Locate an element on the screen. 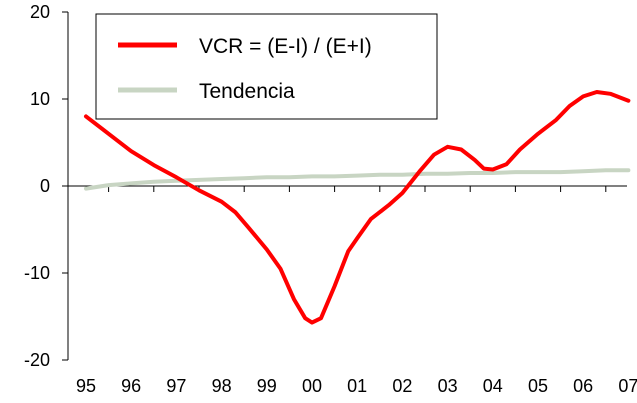 The height and width of the screenshot is (403, 637). x-tick-label: 95 is located at coordinates (86, 386).